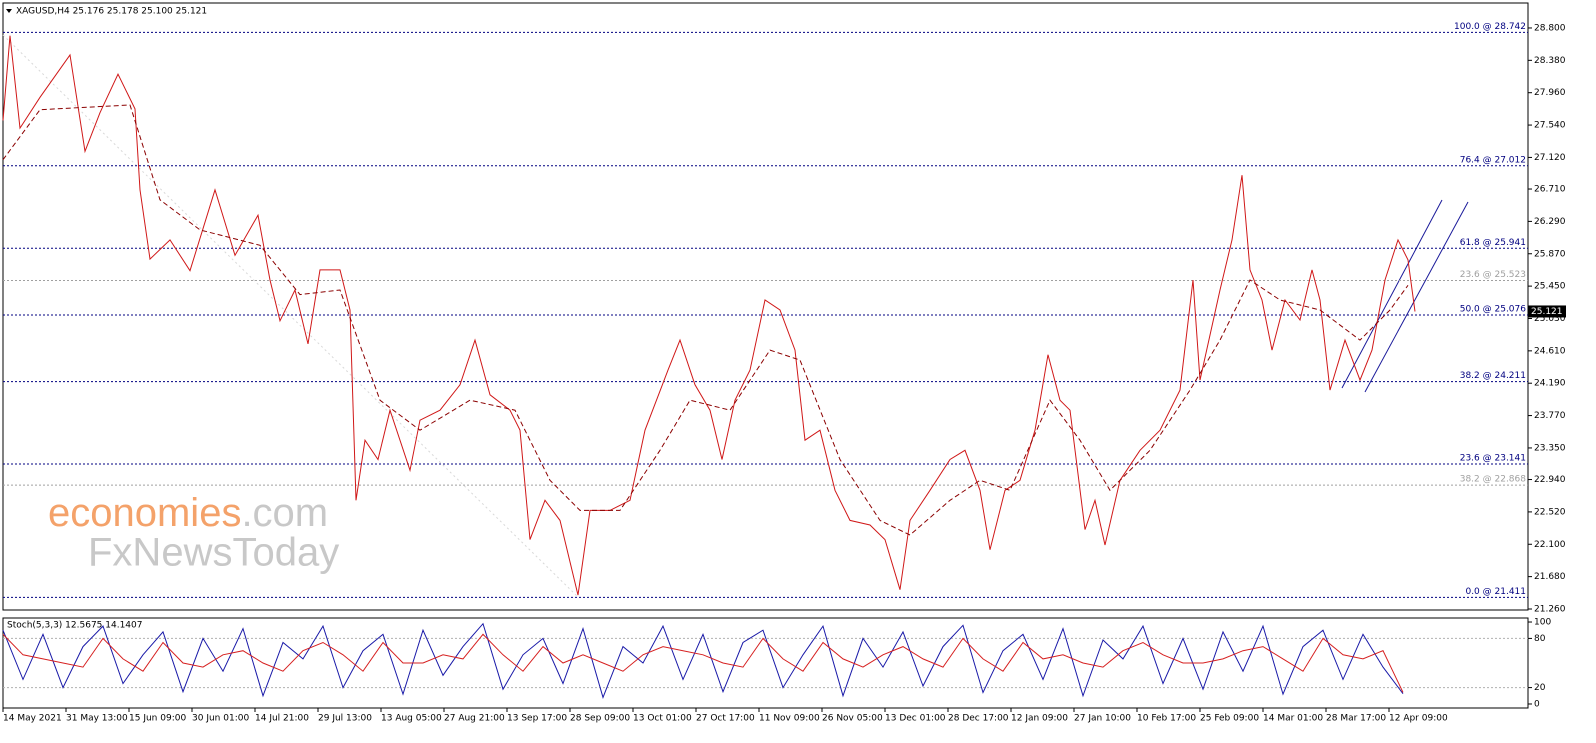 The width and height of the screenshot is (1596, 743). Describe the element at coordinates (978, 719) in the screenshot. I see `x-tick-label: 28 Dec 17:00` at that location.